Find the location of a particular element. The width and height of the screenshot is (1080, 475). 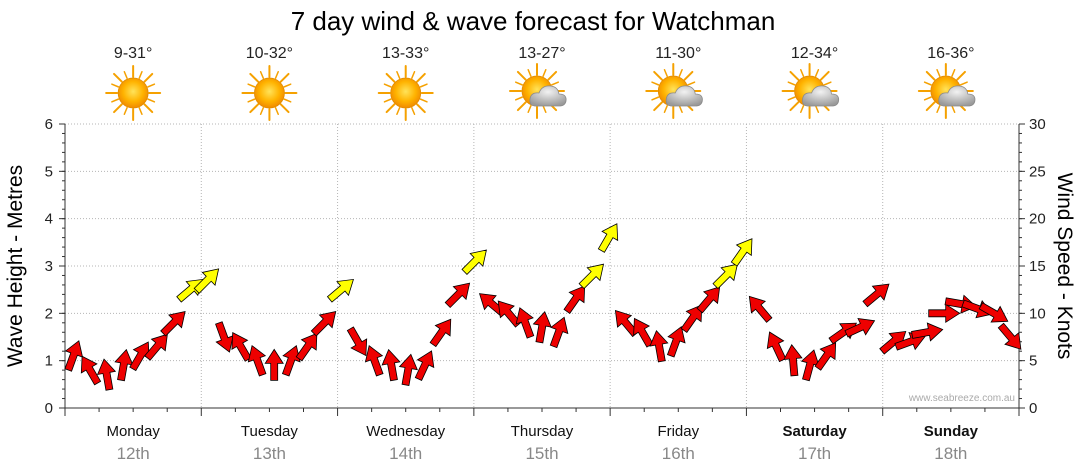

right-axis-title: Wind Speed - Knots is located at coordinates (1064, 266).